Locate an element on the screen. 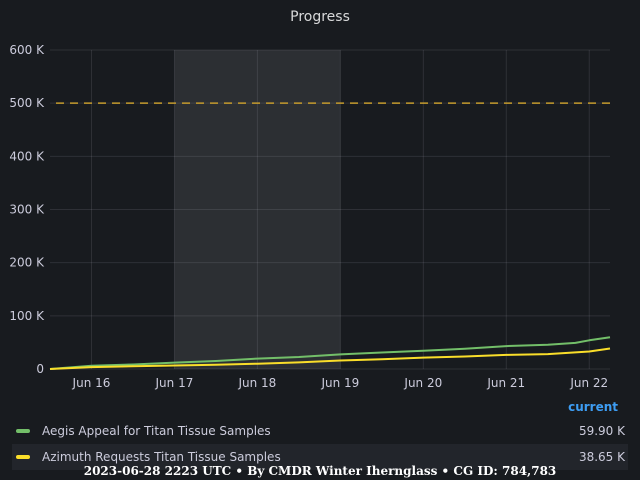  x-tick-label: Jun 21 is located at coordinates (505, 383).